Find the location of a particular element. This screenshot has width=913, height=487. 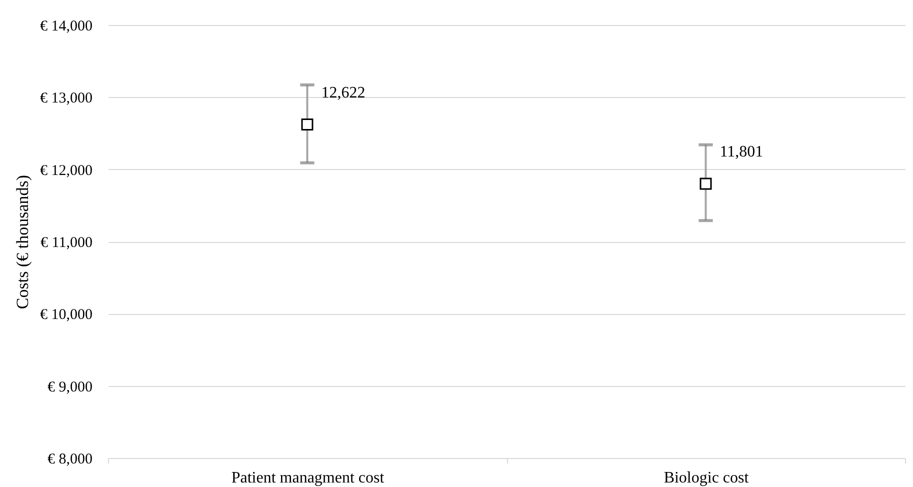

data-label: 11,801 is located at coordinates (742, 152).